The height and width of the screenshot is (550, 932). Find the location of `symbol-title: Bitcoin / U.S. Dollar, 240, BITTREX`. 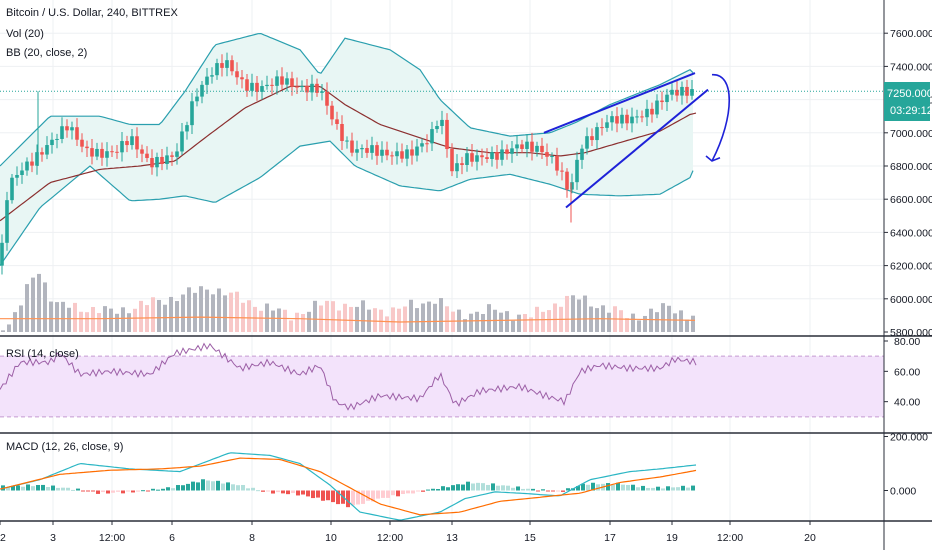

symbol-title: Bitcoin / U.S. Dollar, 240, BITTREX is located at coordinates (92, 13).